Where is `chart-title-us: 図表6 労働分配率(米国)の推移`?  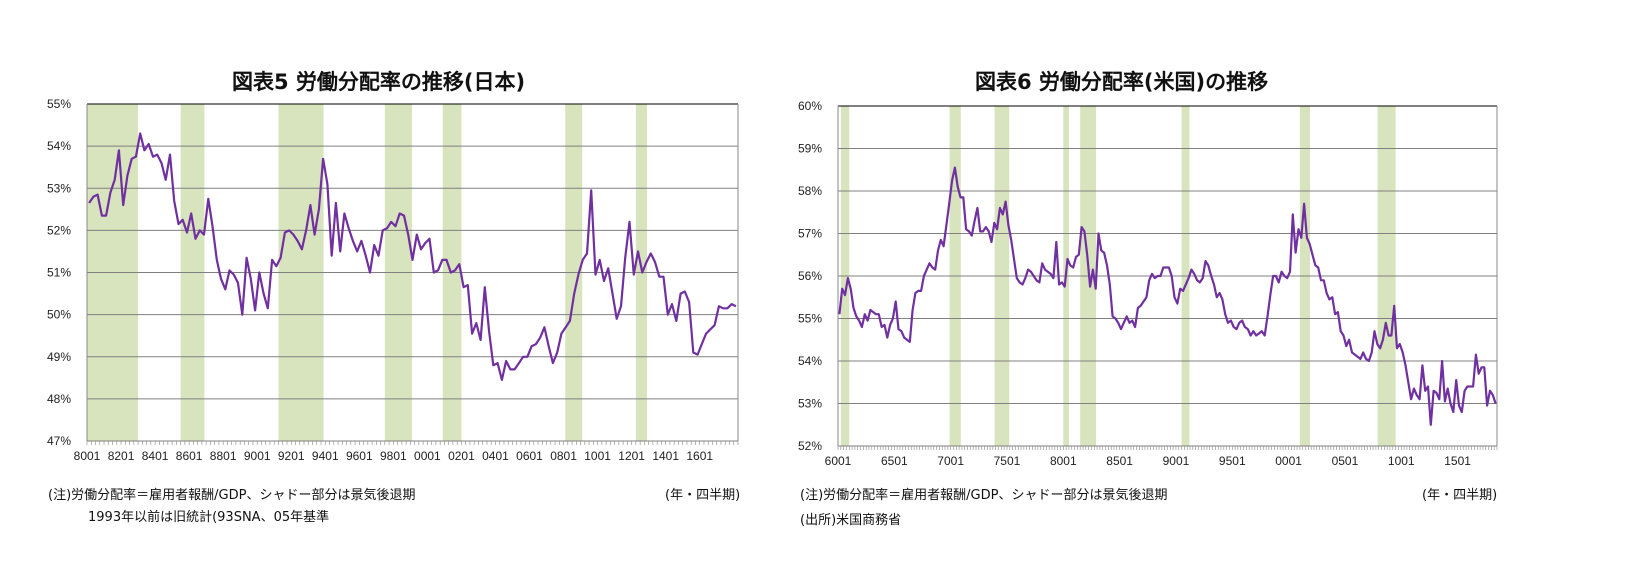
chart-title-us: 図表6 労働分配率(米国)の推移 is located at coordinates (1122, 82).